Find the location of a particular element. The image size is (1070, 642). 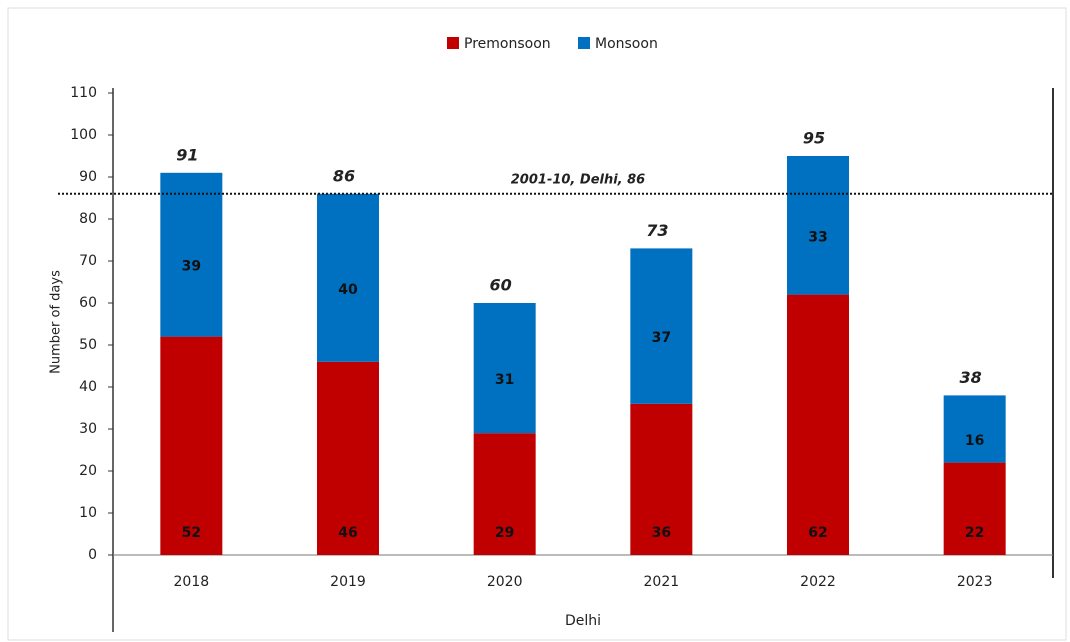

data-label: 46 is located at coordinates (347, 533).